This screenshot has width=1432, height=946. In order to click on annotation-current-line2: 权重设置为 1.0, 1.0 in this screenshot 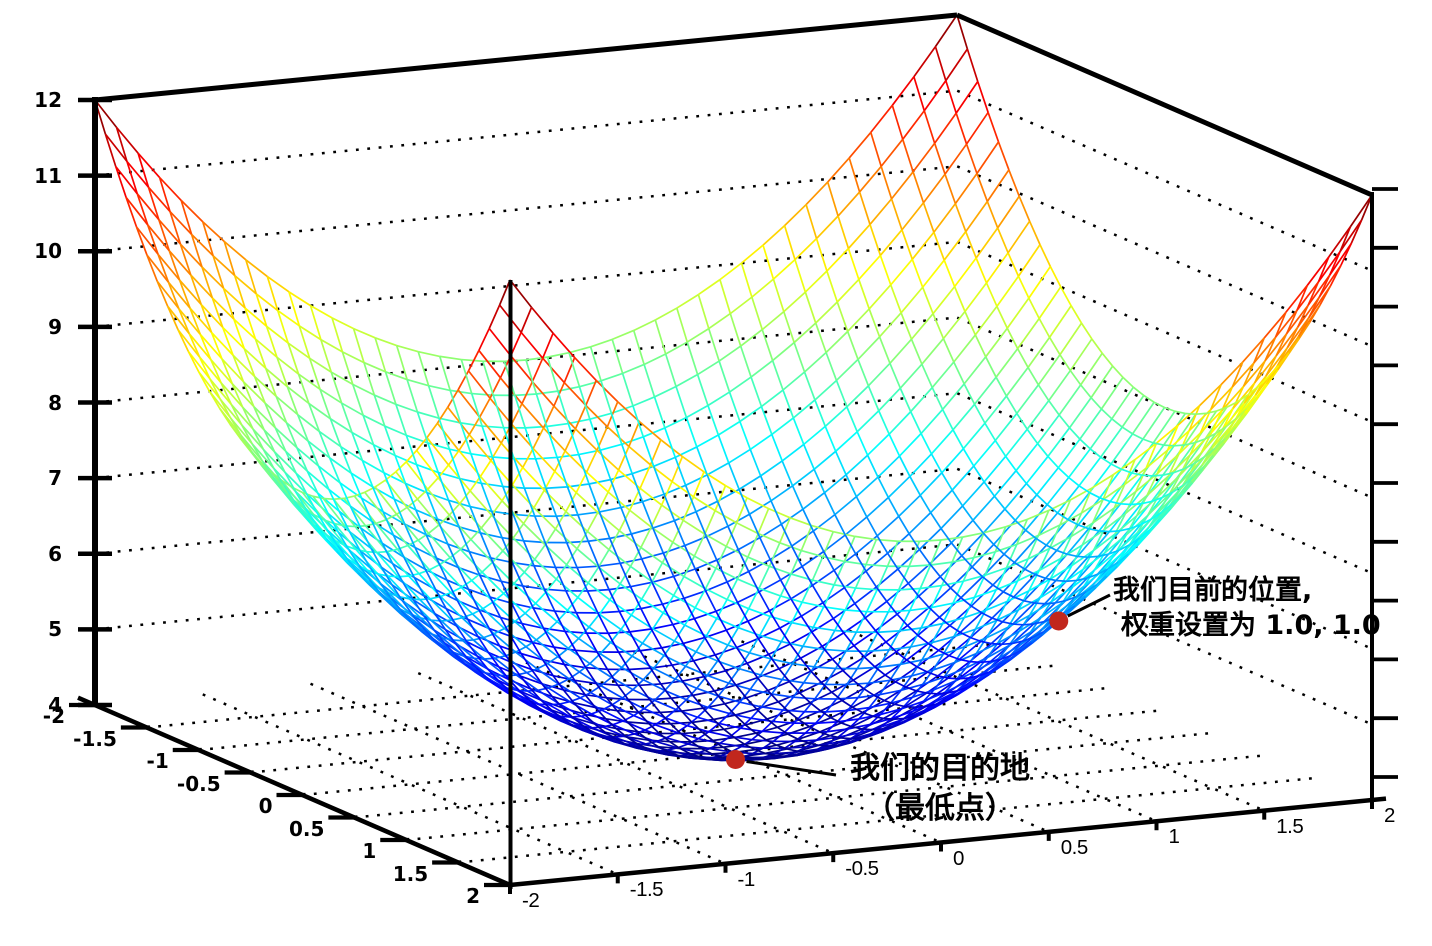, I will do `click(1251, 625)`.